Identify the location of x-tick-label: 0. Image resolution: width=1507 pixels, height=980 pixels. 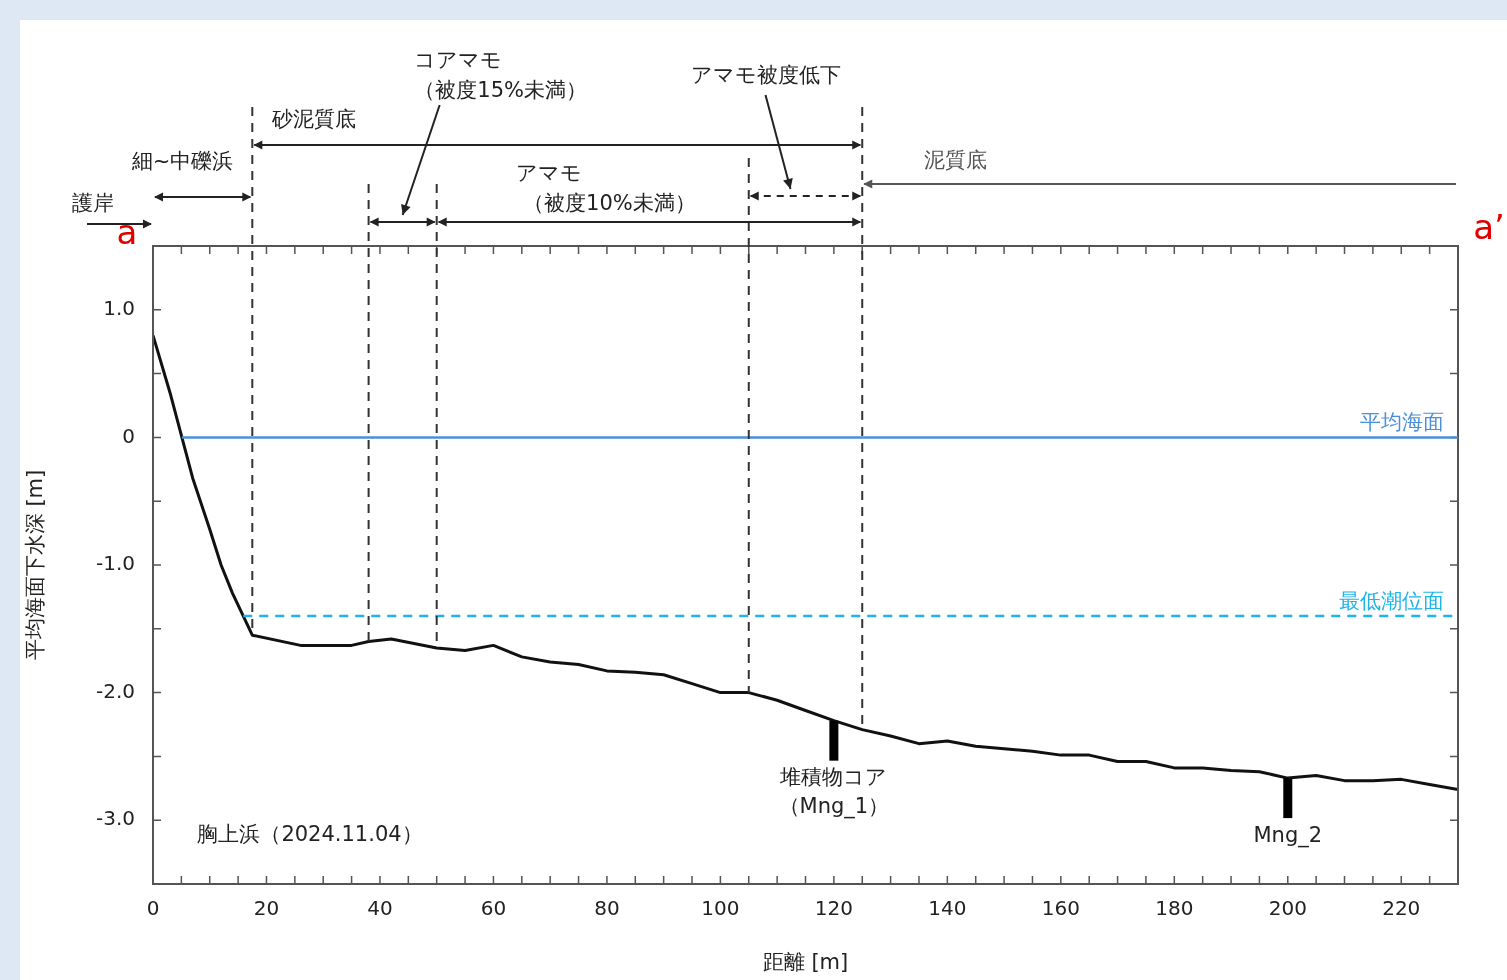
(153, 908).